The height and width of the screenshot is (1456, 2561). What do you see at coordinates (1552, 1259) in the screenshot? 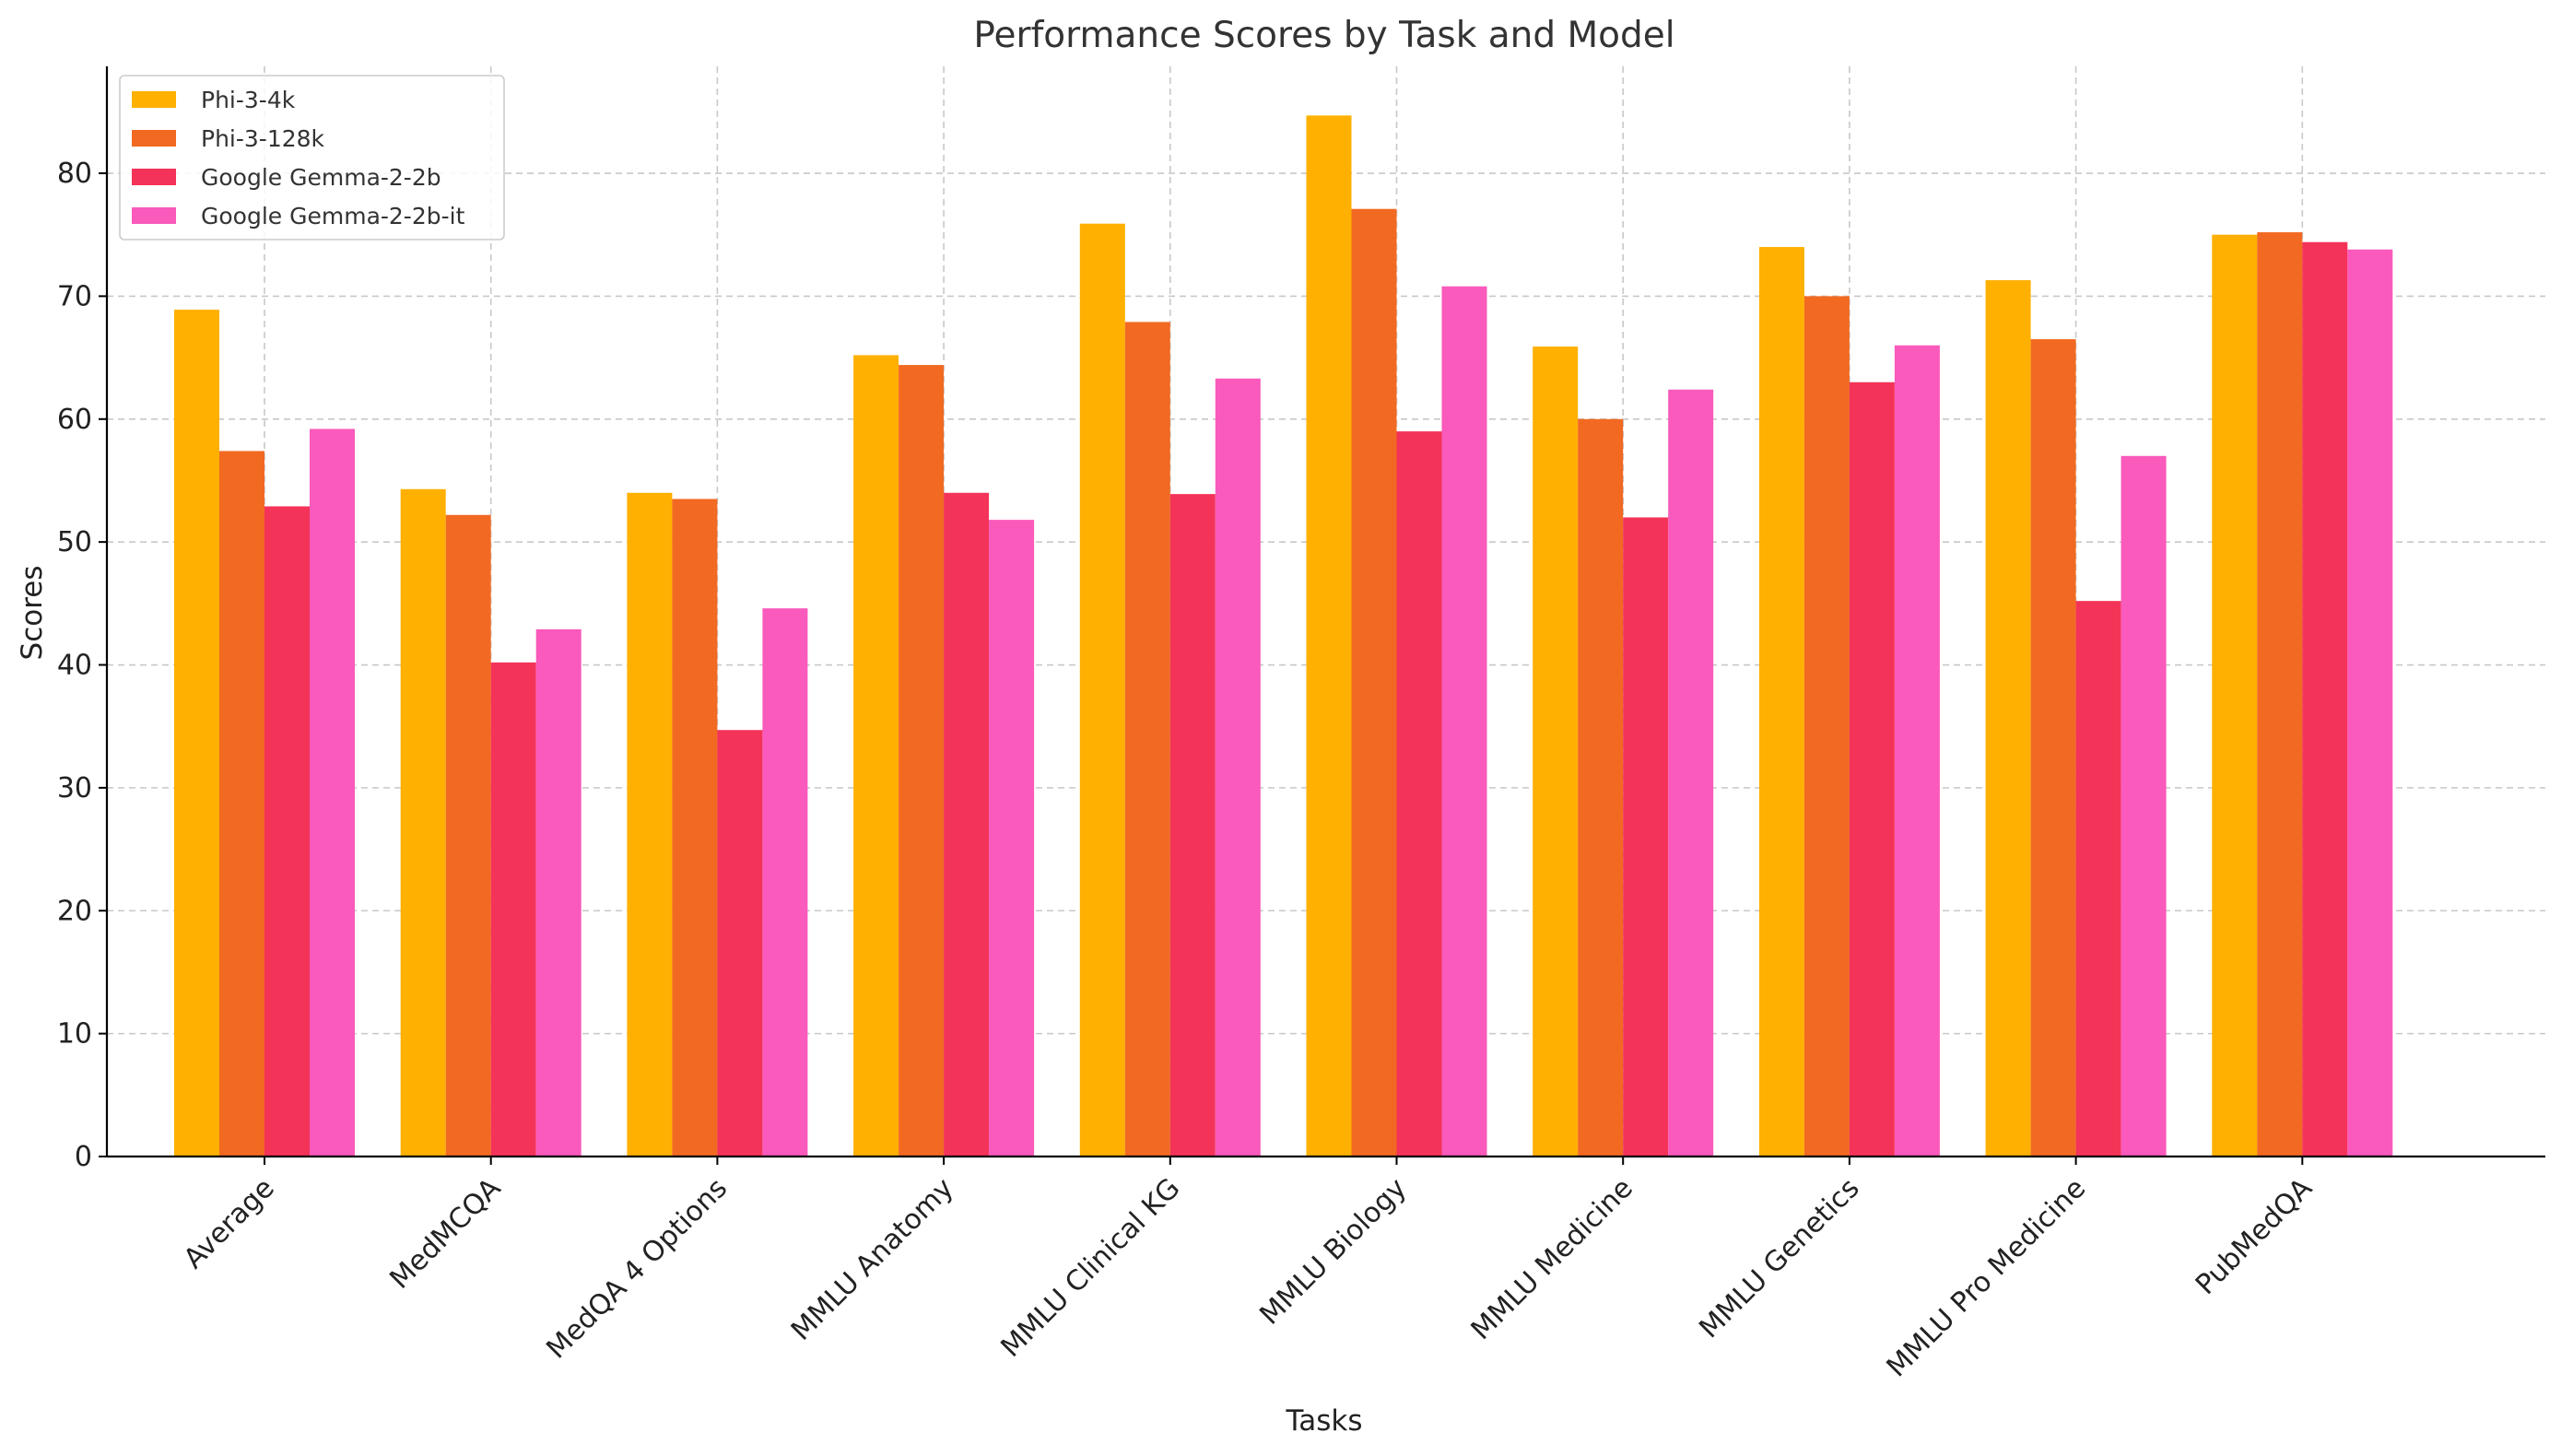
I see `x-tick-label: MMLU Medicine` at bounding box center [1552, 1259].